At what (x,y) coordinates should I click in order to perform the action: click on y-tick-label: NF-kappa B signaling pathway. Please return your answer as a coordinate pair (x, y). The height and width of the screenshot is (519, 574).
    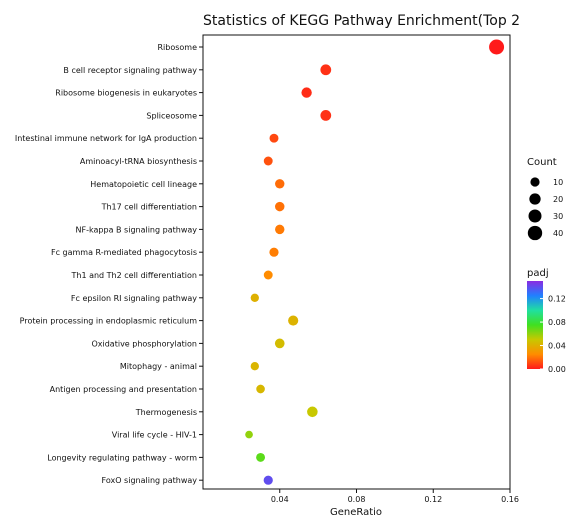
    Looking at the image, I should click on (137, 229).